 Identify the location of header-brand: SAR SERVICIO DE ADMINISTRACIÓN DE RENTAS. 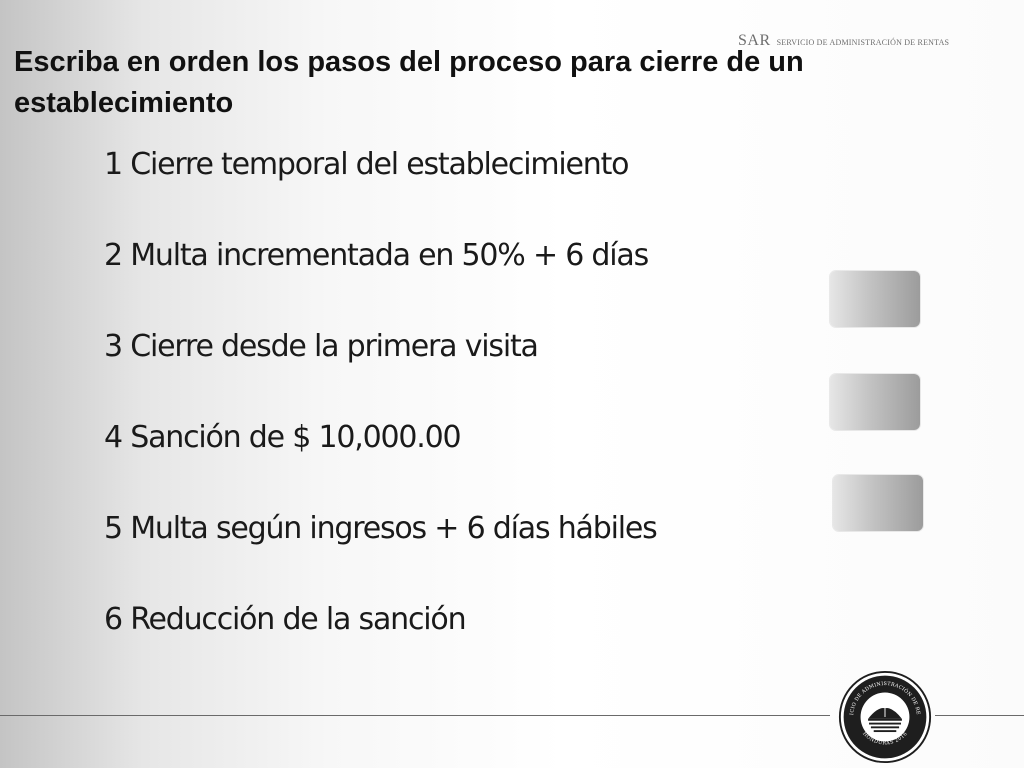
(843, 41).